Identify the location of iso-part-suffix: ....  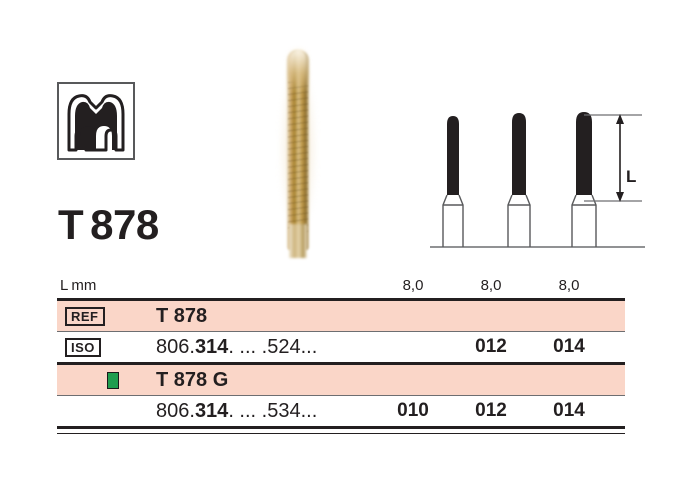
(309, 346).